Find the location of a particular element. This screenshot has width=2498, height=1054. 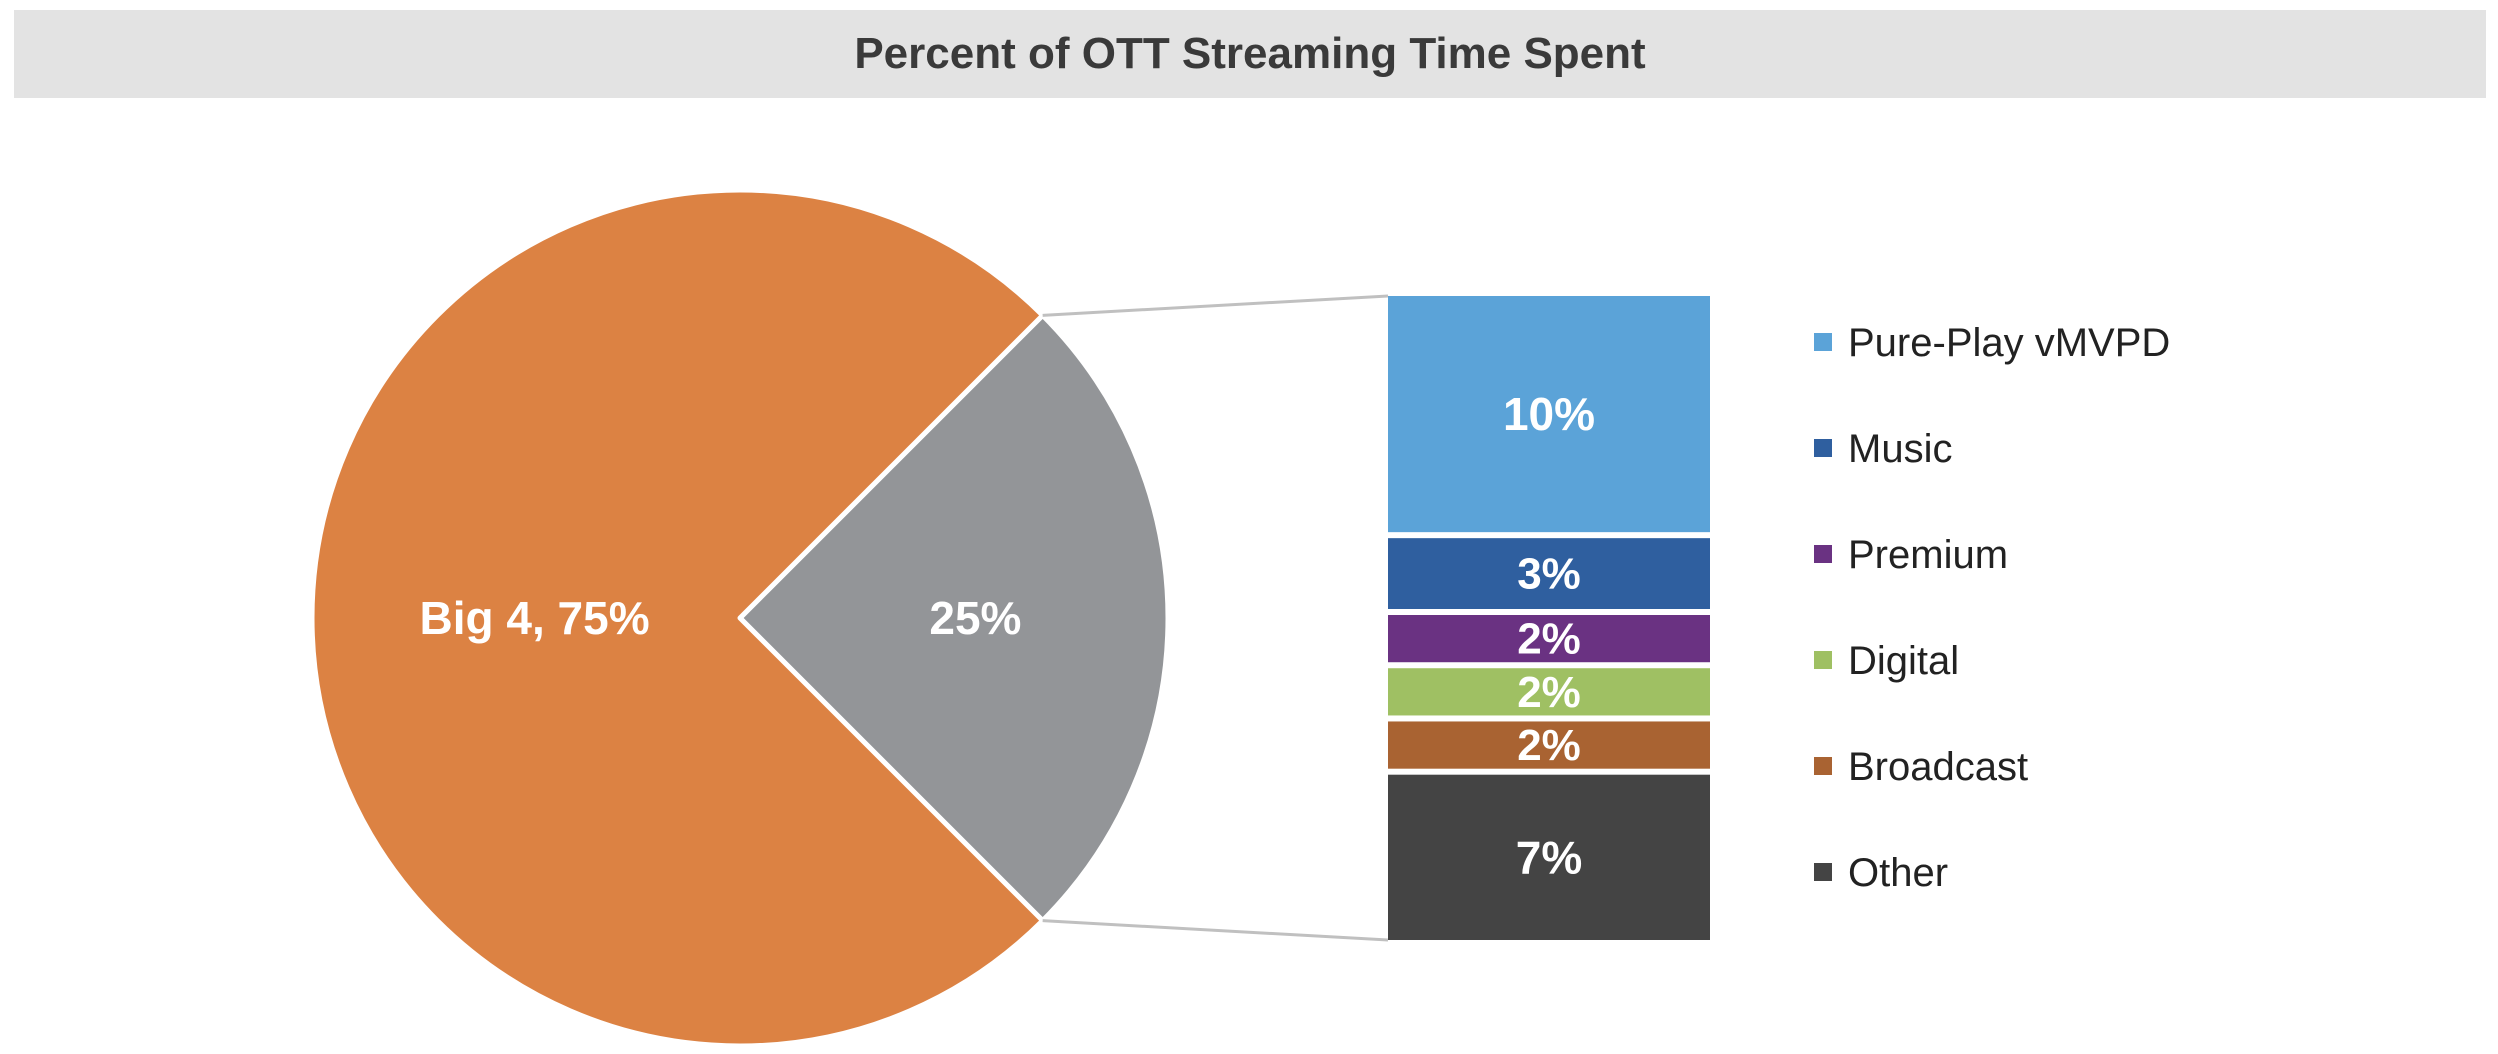

bar-label-music: 3% is located at coordinates (1549, 574).